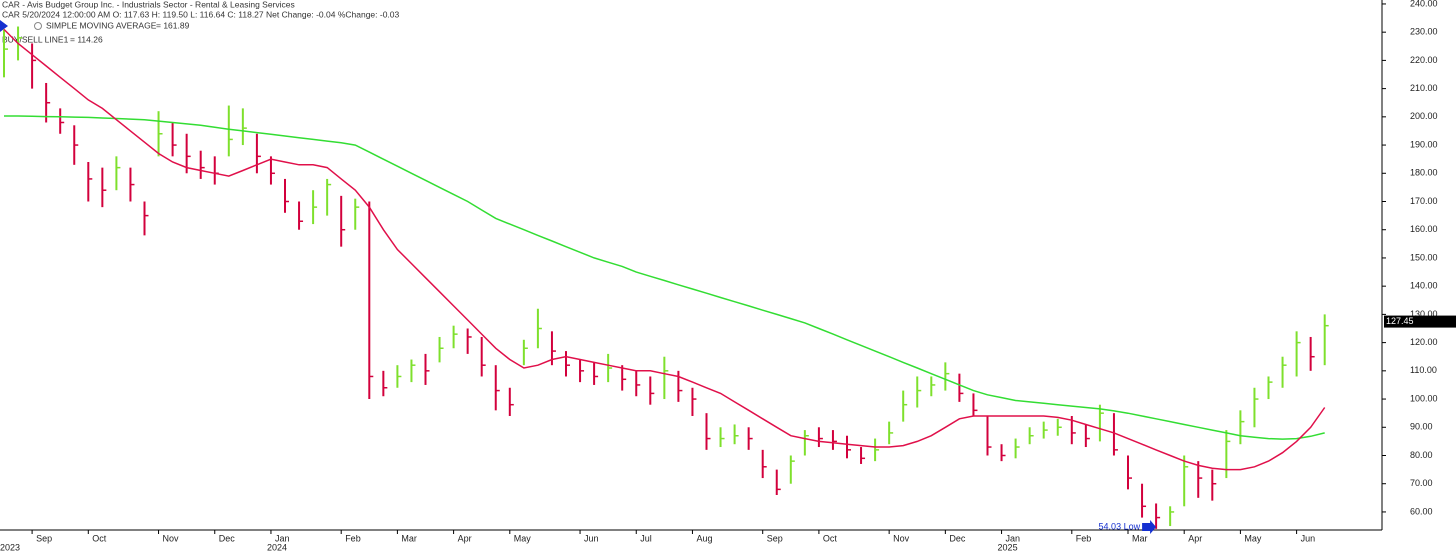 This screenshot has width=1456, height=552. Describe the element at coordinates (1423, 370) in the screenshot. I see `y-tick-label: 110.00` at that location.